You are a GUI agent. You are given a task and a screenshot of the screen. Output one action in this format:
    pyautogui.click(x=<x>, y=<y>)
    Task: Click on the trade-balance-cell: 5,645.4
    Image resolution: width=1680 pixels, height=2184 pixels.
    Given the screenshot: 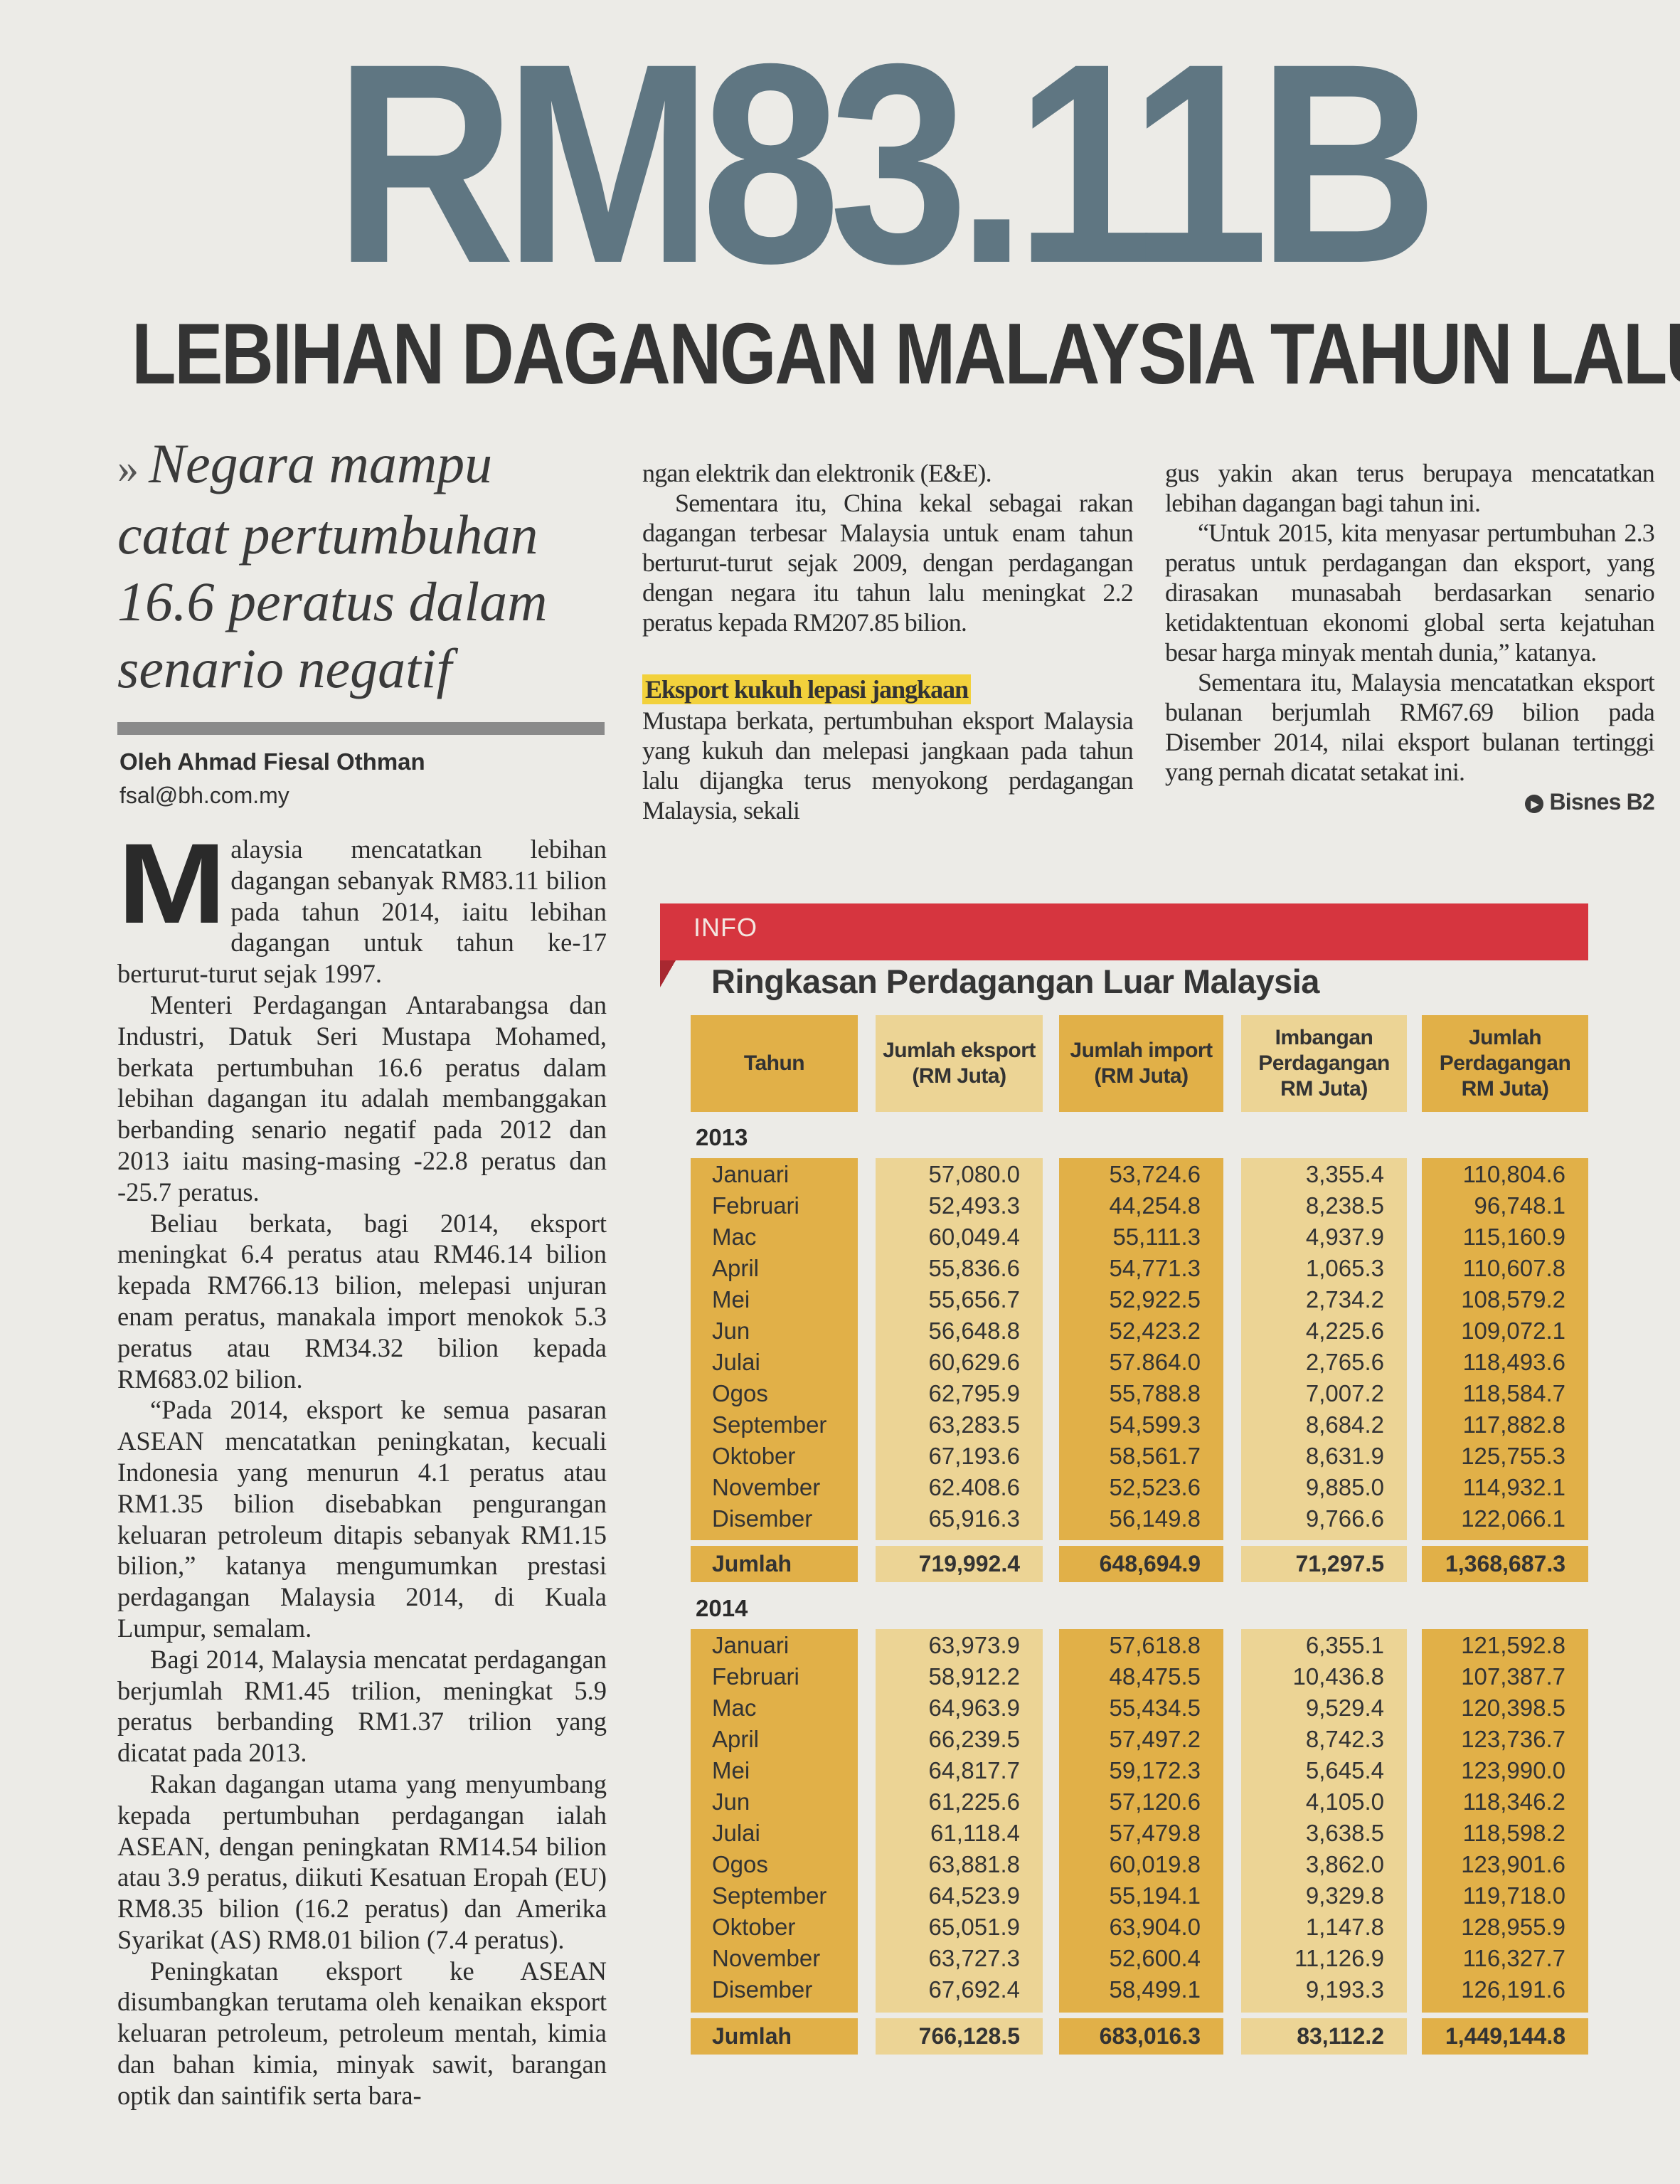 What is the action you would take?
    pyautogui.click(x=1344, y=1770)
    